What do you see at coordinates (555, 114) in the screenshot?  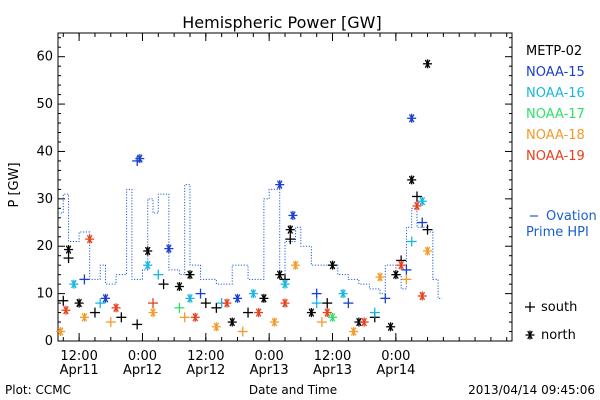 I see `legend-item-noaa-17: NOAA-17` at bounding box center [555, 114].